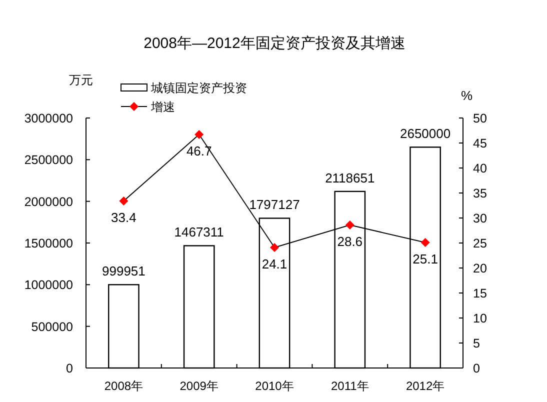  I want to click on y-tick: 2500000, so click(48, 160).